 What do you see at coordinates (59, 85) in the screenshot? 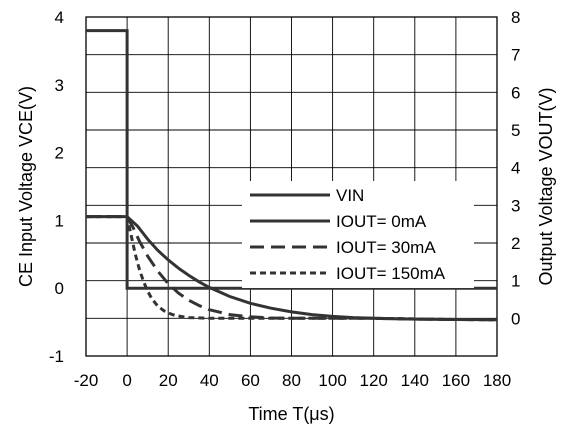
I see `left-y-tick-label: 3` at bounding box center [59, 85].